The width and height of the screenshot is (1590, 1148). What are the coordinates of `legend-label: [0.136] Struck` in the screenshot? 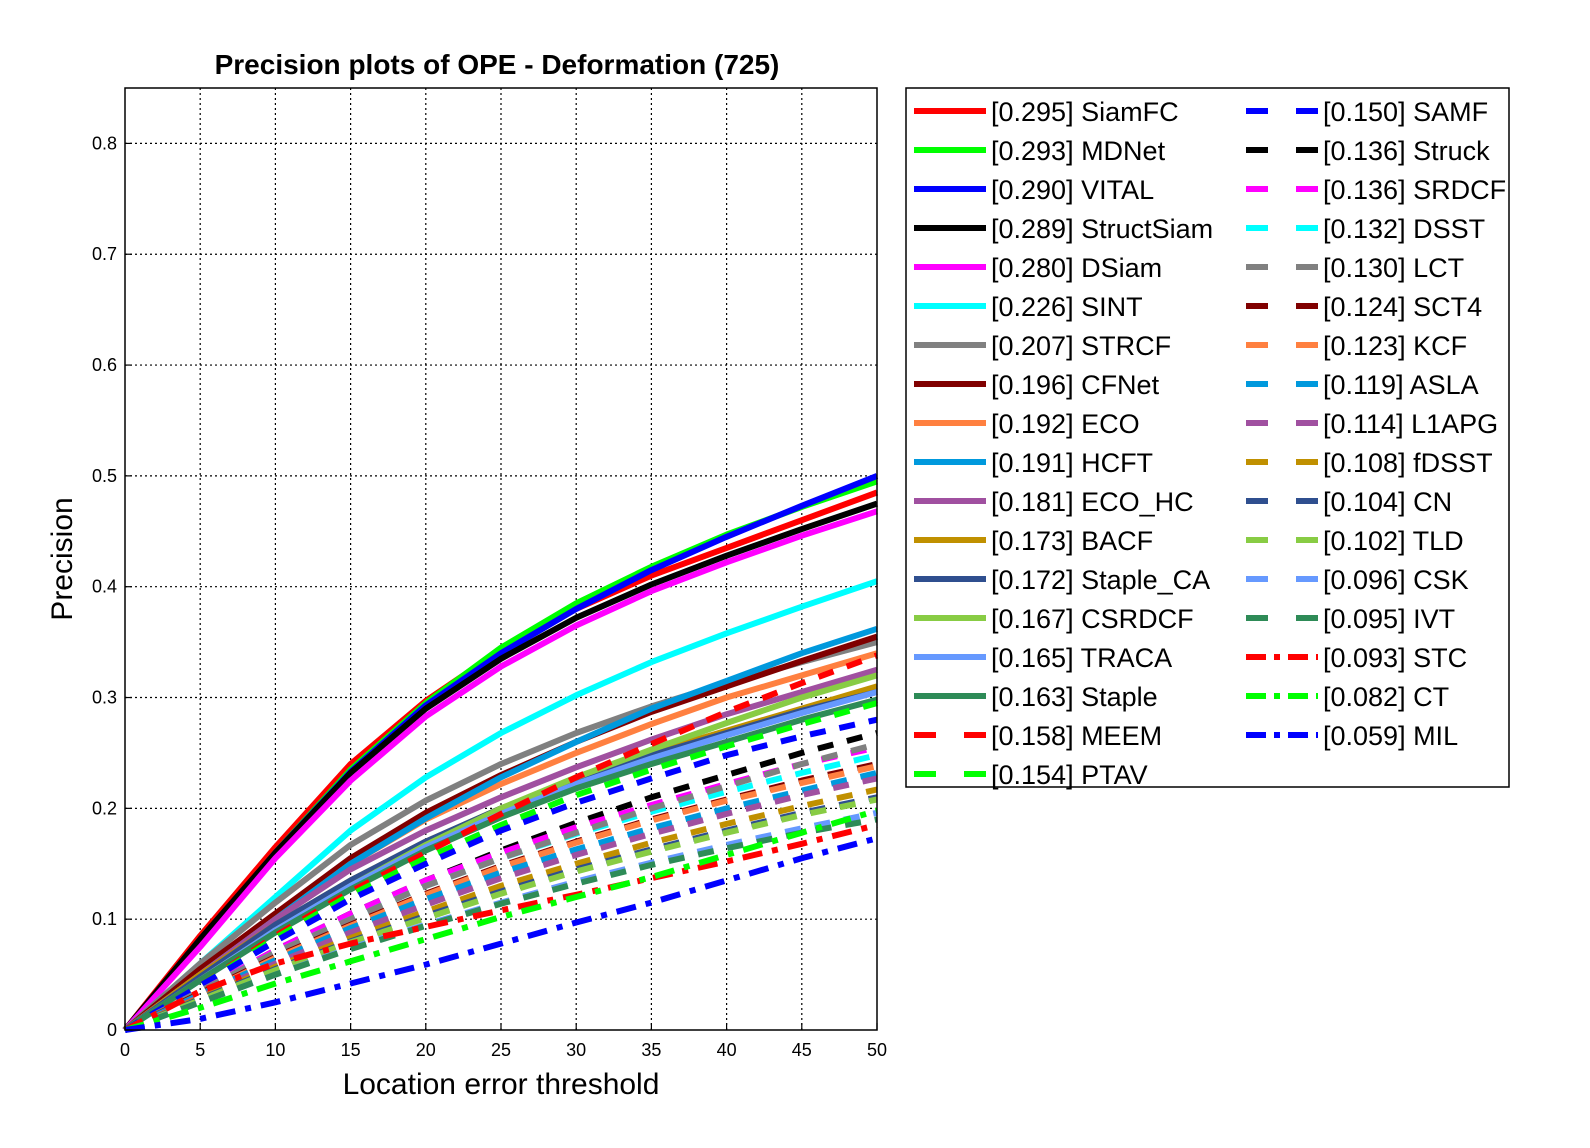 It's located at (1406, 151).